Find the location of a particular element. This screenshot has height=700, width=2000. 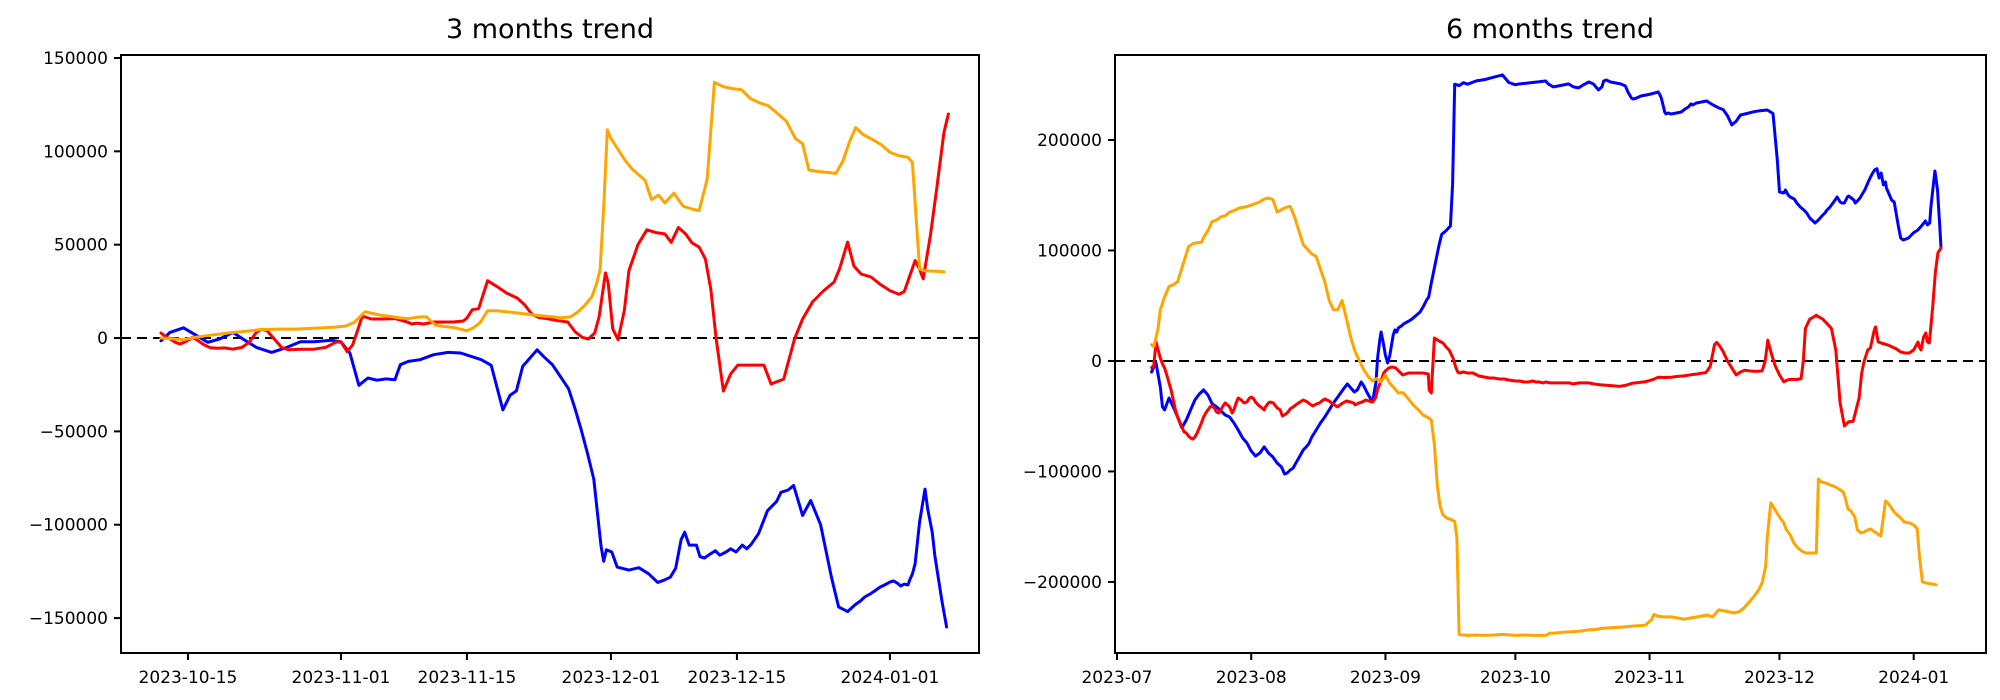

chart-title-right: 6 months trend is located at coordinates (1550, 29).